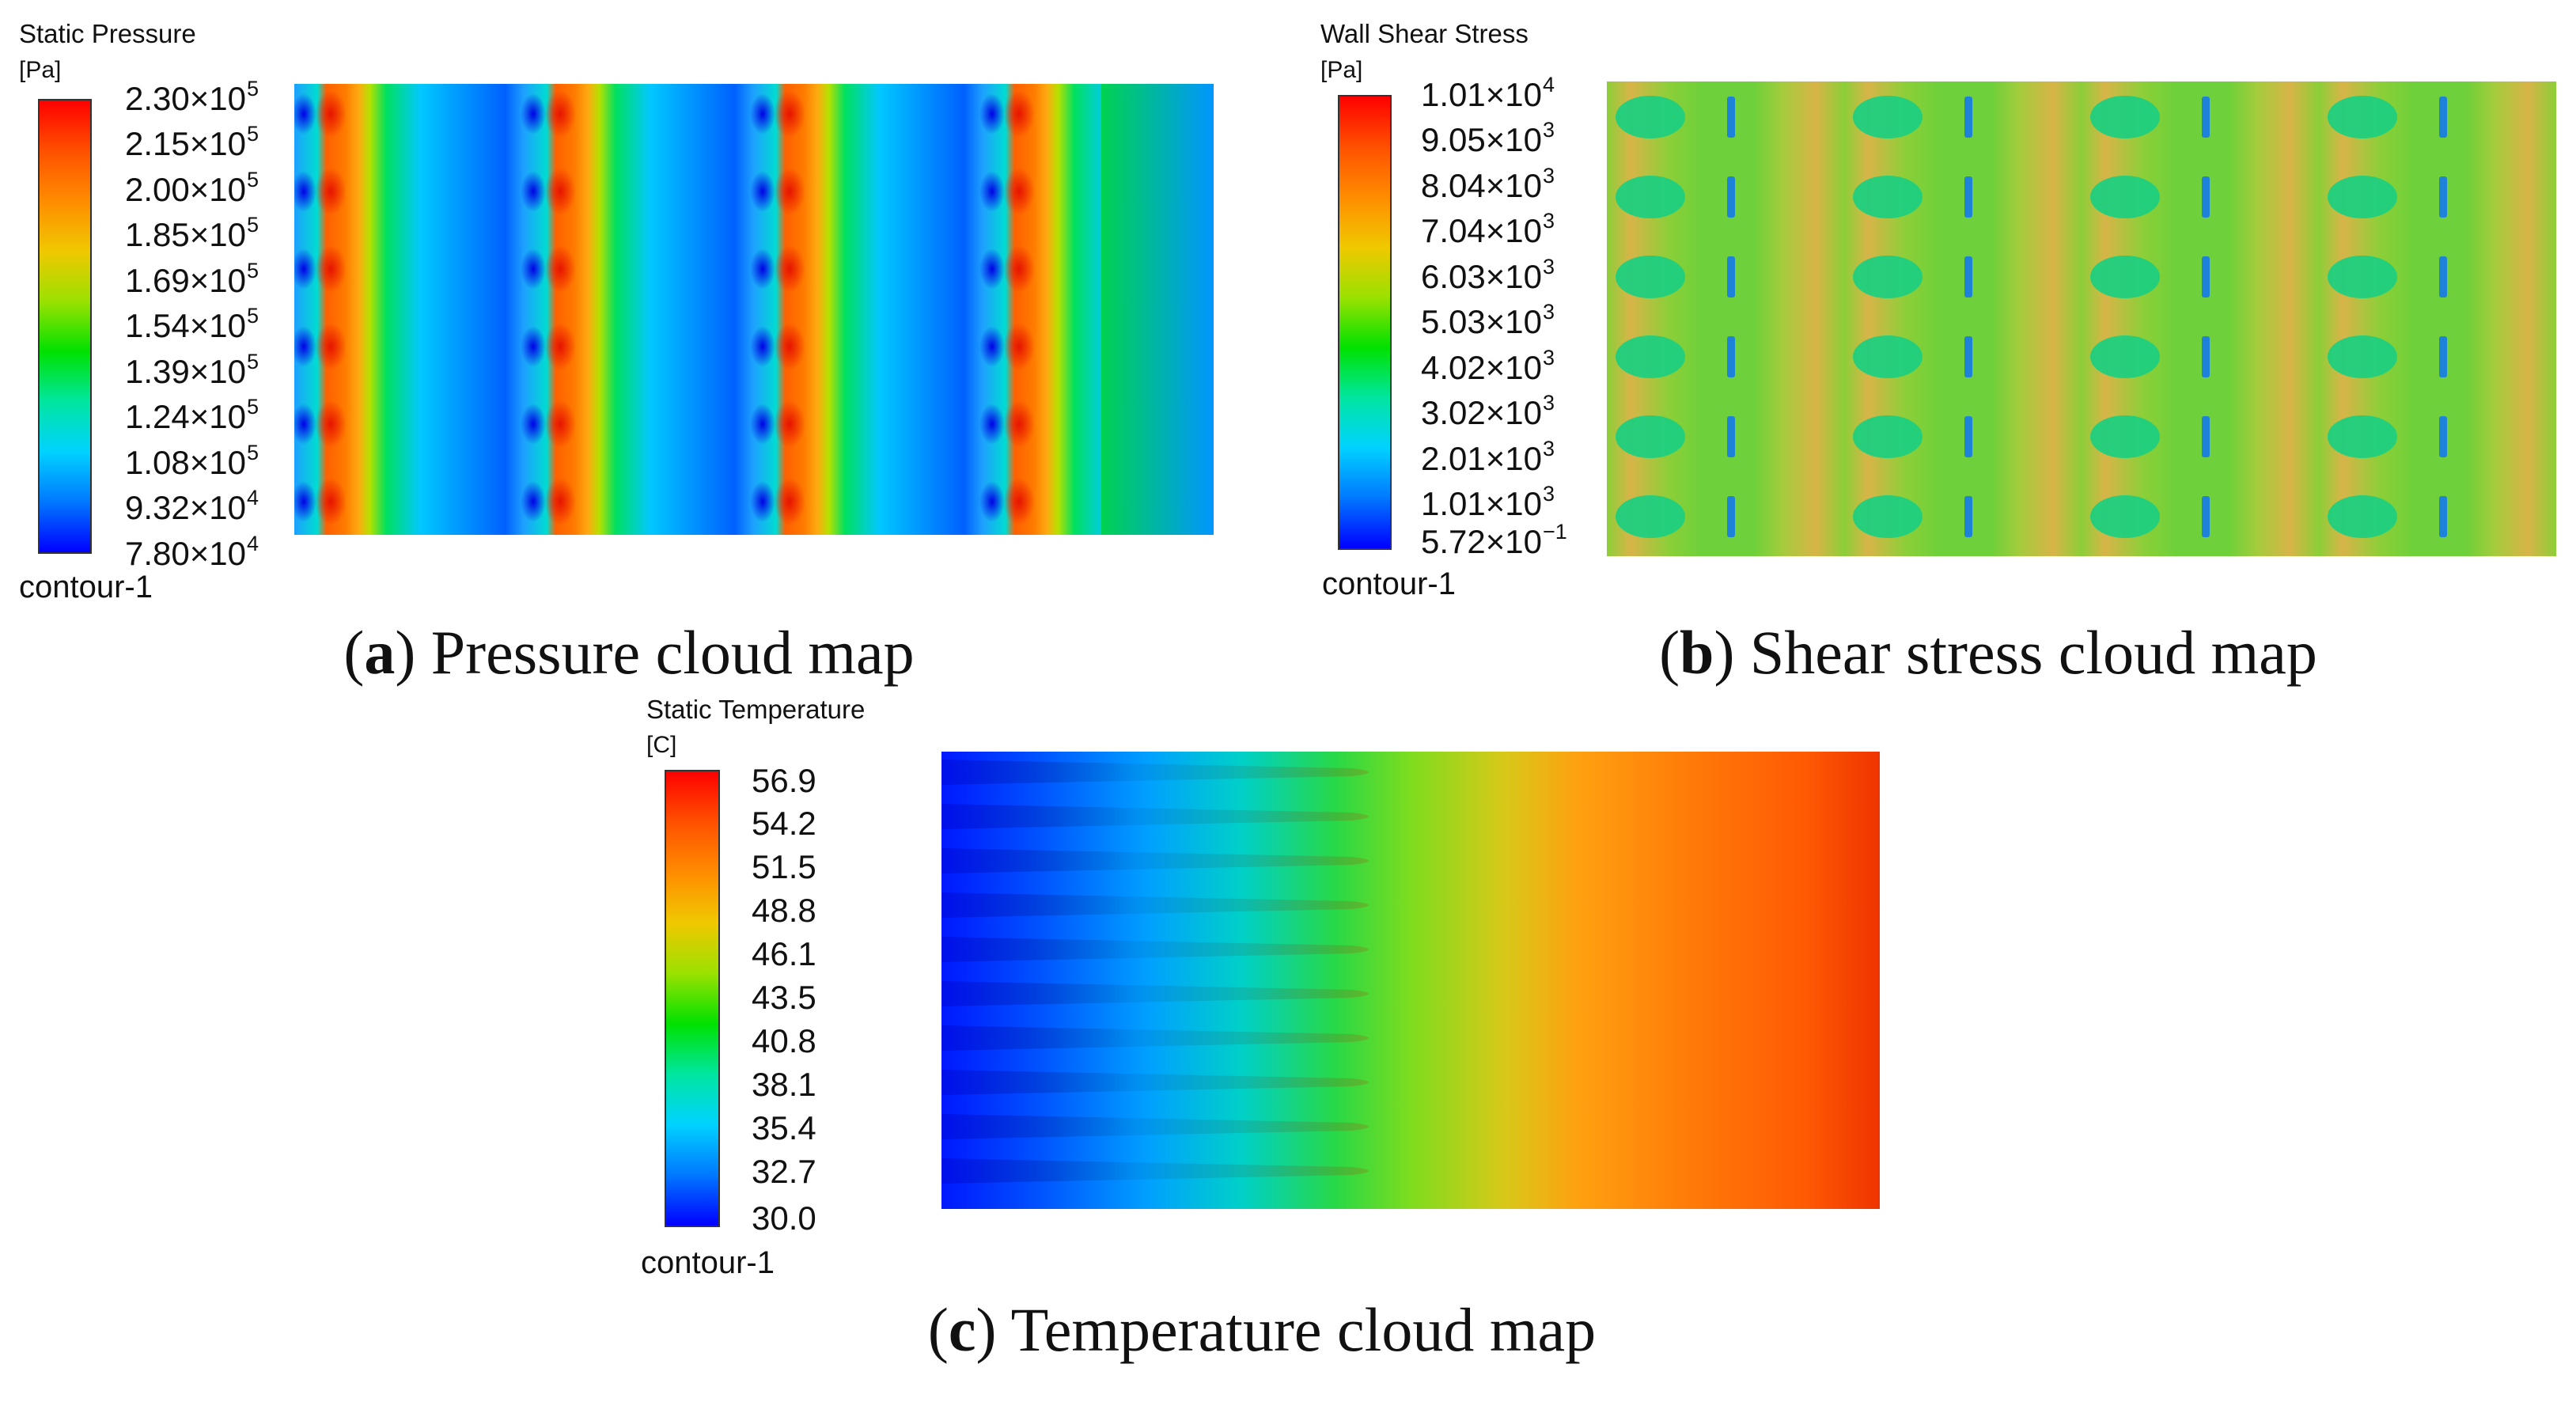 The width and height of the screenshot is (2576, 1402). I want to click on legend-tick: 1.01×10⁴, so click(1488, 93).